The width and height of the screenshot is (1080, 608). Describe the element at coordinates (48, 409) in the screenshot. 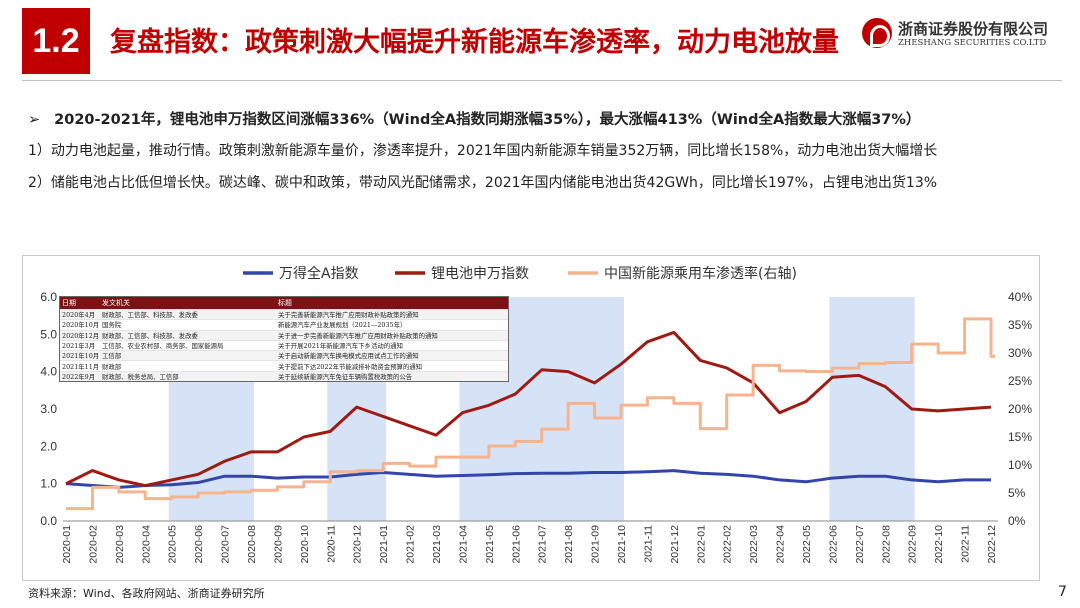

I see `y-left-tick-label: 3.0` at that location.